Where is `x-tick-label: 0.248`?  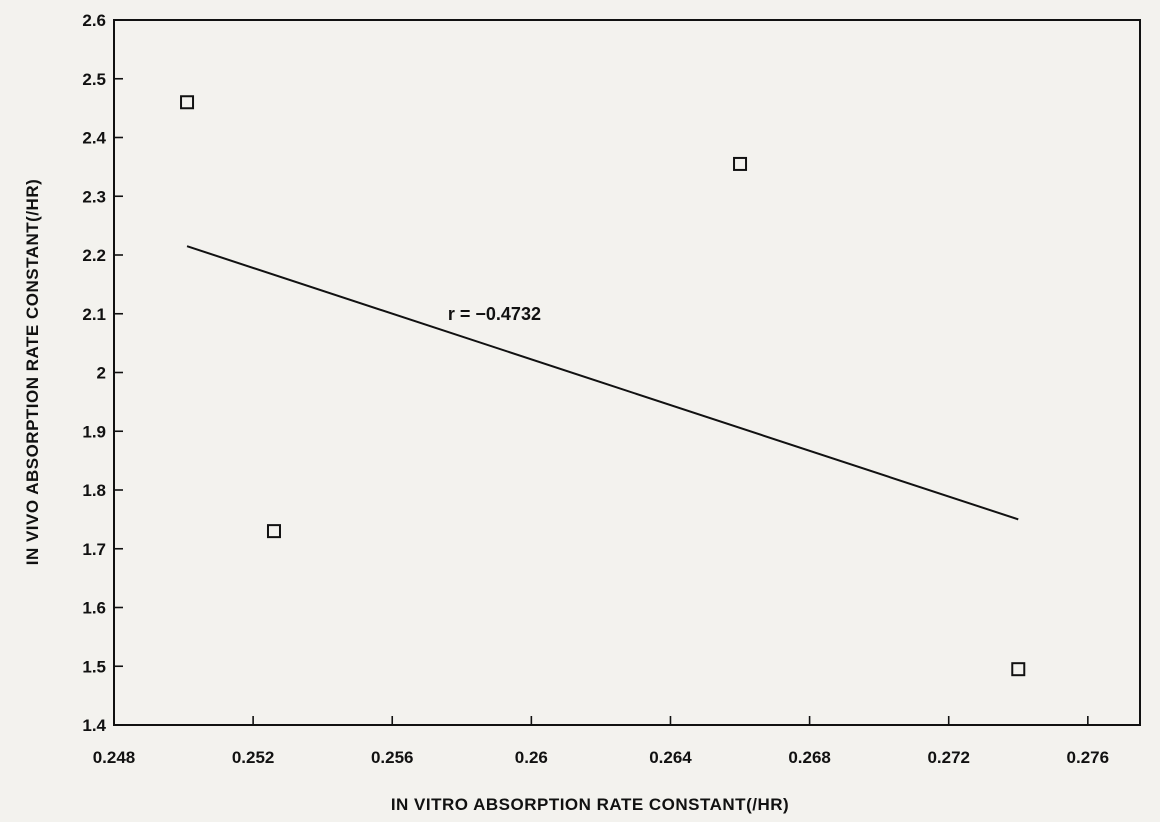
x-tick-label: 0.248 is located at coordinates (114, 757).